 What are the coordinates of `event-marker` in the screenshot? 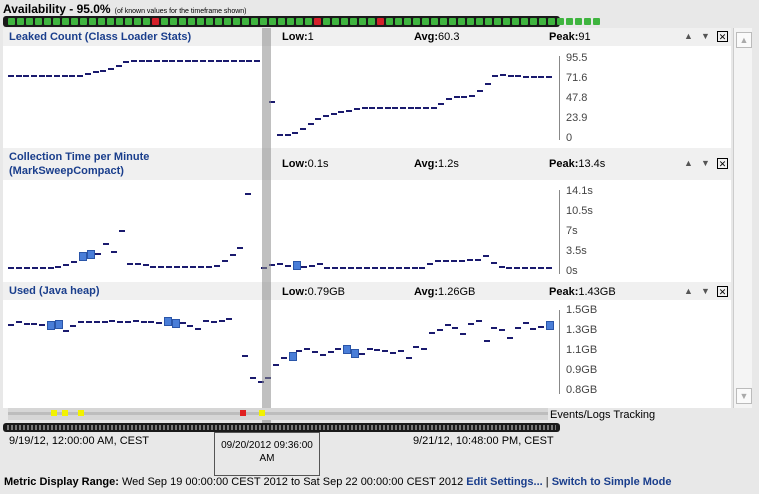 It's located at (243, 413).